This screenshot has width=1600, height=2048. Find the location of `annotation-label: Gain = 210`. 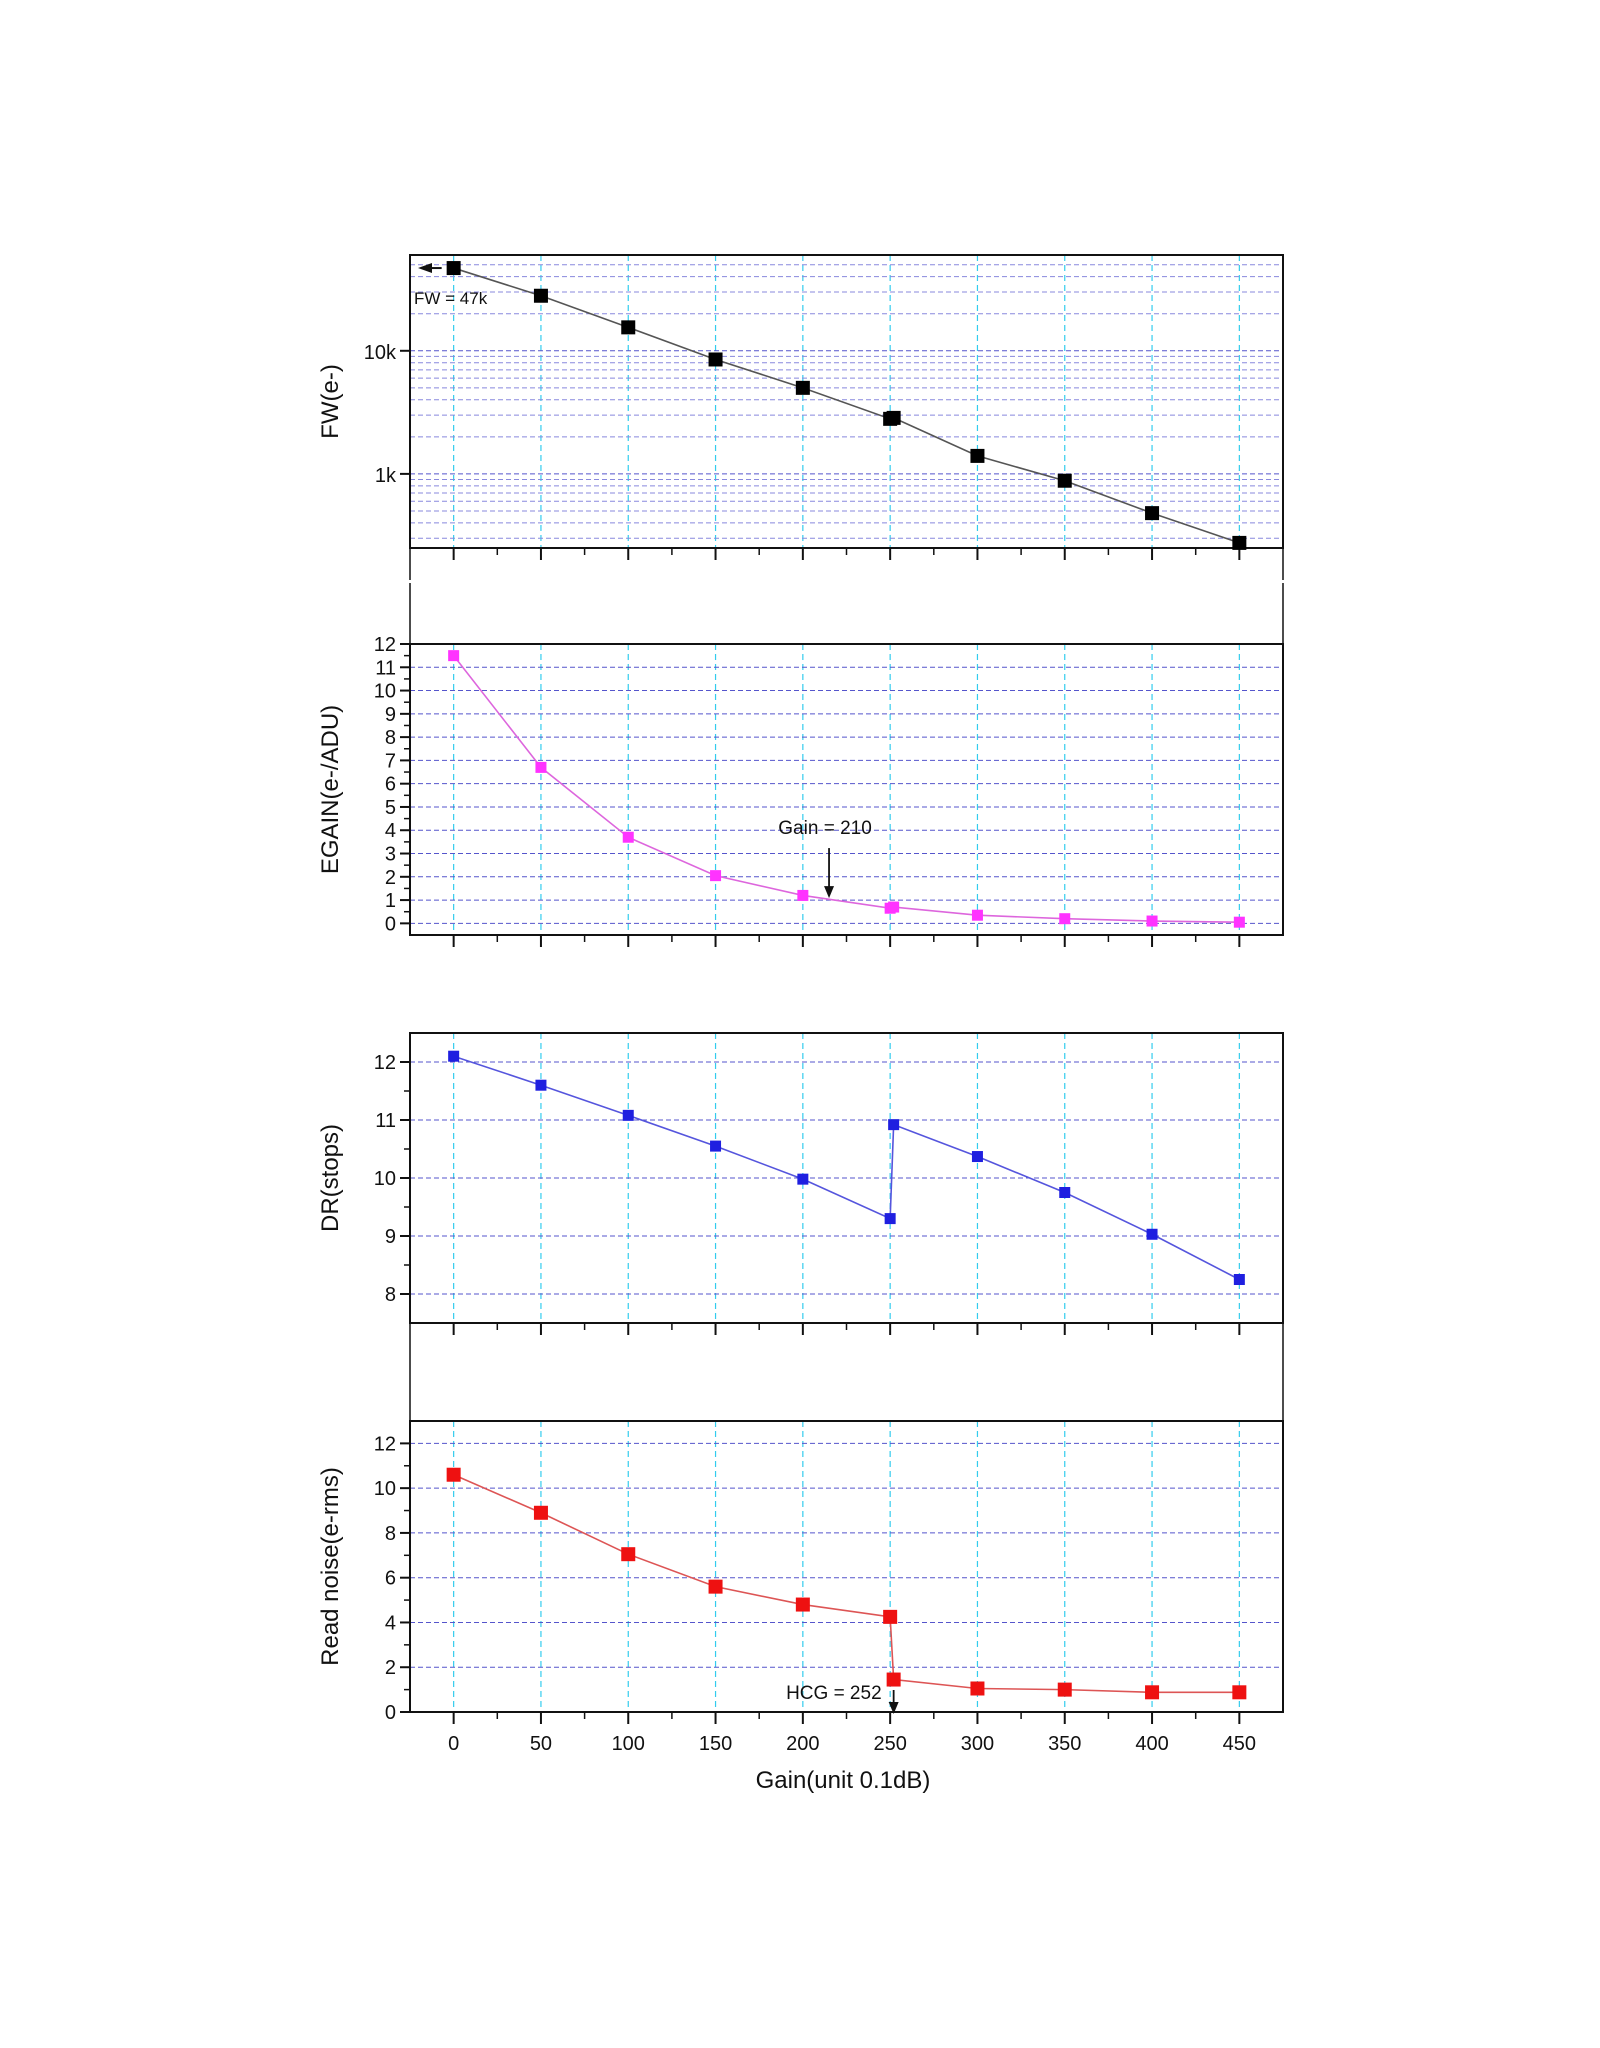

annotation-label: Gain = 210 is located at coordinates (825, 828).